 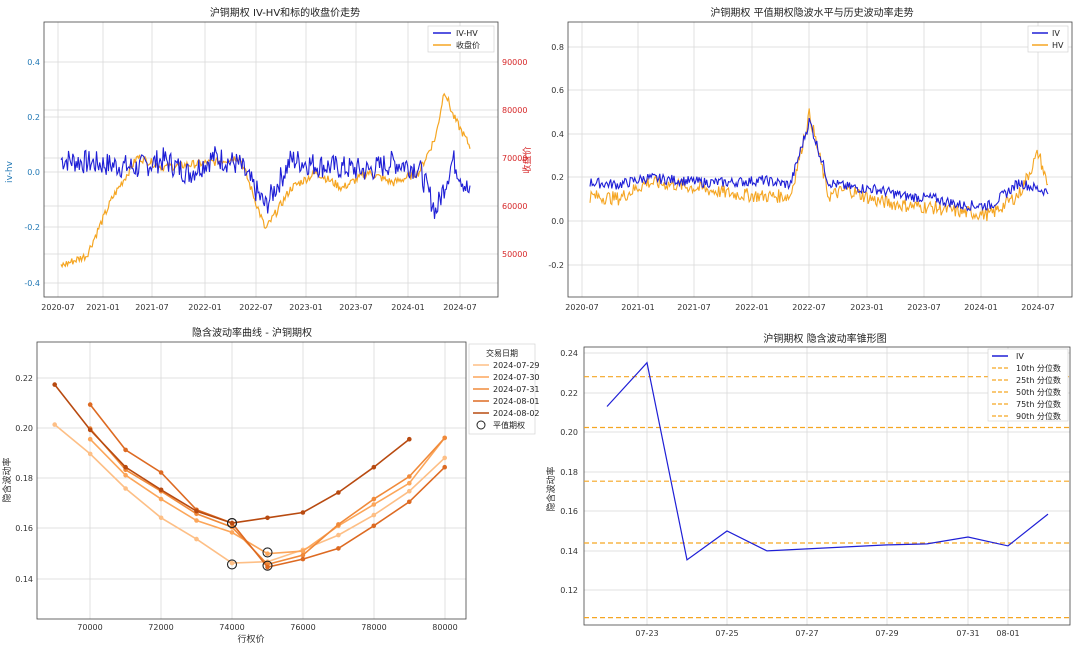 What do you see at coordinates (827, 633) in the screenshot?
I see `x-tick-labels: 07-23 07-25 07-27 07-29 07-31 08-01` at bounding box center [827, 633].